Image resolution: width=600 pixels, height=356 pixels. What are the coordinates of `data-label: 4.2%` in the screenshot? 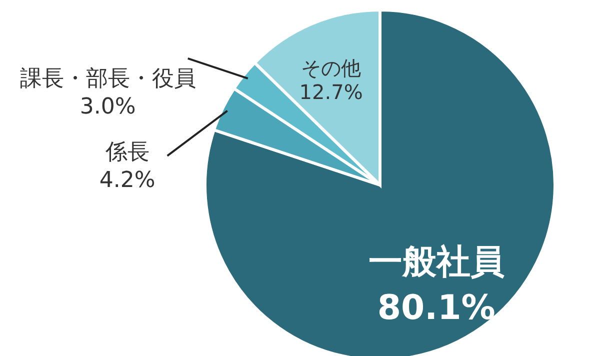 It's located at (127, 180).